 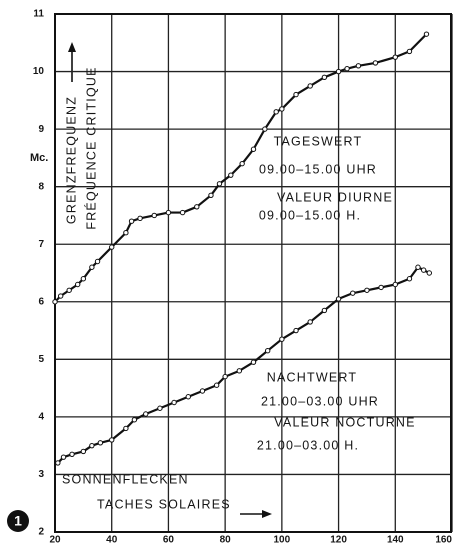 What do you see at coordinates (335, 197) in the screenshot?
I see `annotation: VALEUR DIURNE` at bounding box center [335, 197].